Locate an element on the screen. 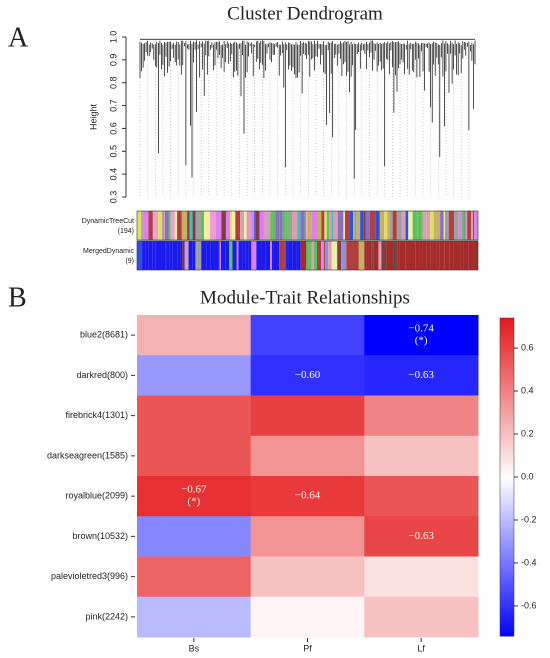 This screenshot has height=658, width=550. colorbar-tick-label: -0.6 is located at coordinates (529, 605).